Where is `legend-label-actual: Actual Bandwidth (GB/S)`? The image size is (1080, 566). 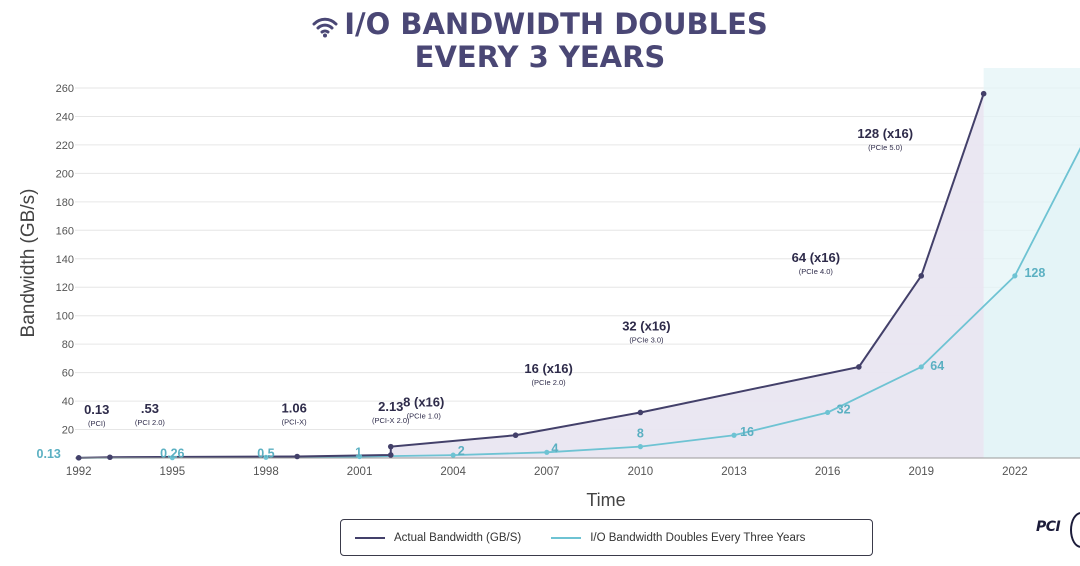 legend-label-actual: Actual Bandwidth (GB/S) is located at coordinates (458, 537).